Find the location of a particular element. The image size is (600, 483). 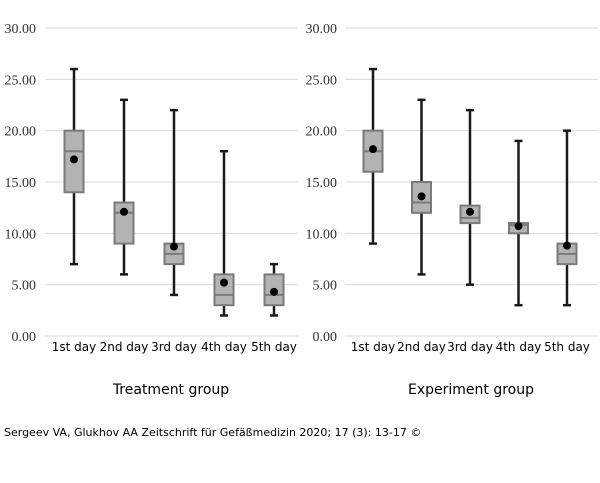

chart-title: Treatment group is located at coordinates (170, 390).